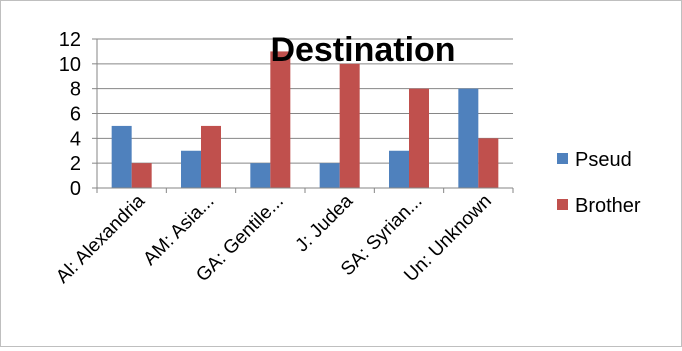  What do you see at coordinates (75, 164) in the screenshot?
I see `y-tick-label: 2` at bounding box center [75, 164].